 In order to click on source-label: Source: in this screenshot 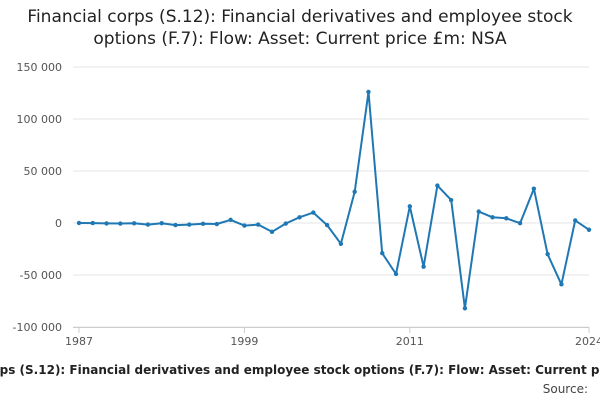, I will do `click(565, 389)`.